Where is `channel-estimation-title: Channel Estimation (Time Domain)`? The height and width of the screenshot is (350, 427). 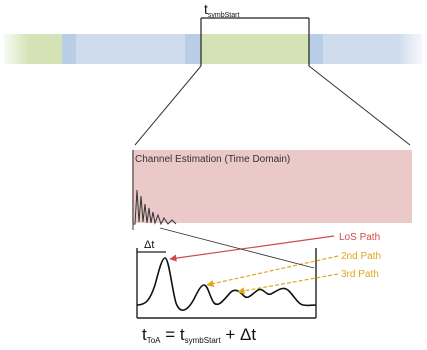
channel-estimation-title: Channel Estimation (Time Domain) is located at coordinates (212, 159).